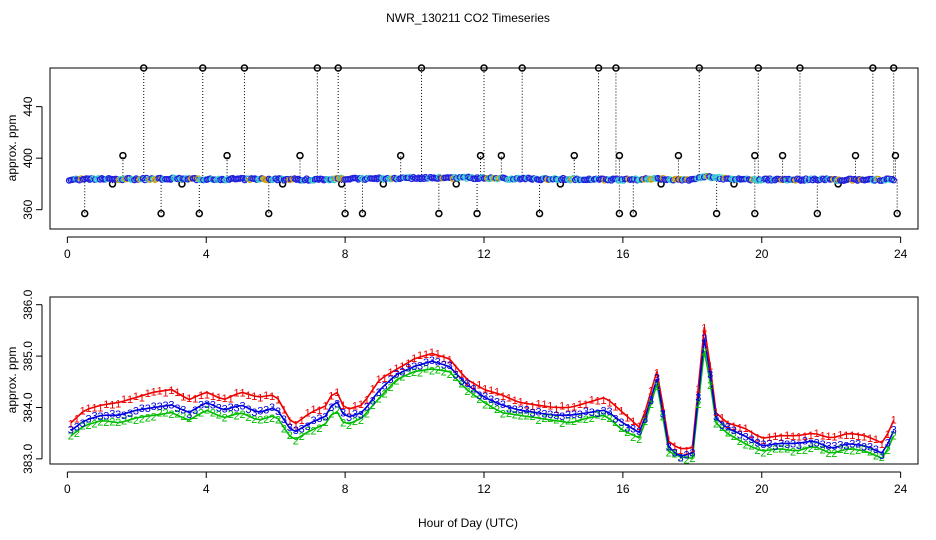 This screenshot has width=936, height=540. I want to click on chart-title: NWR_130211 CO2 Timeseries, so click(468, 18).